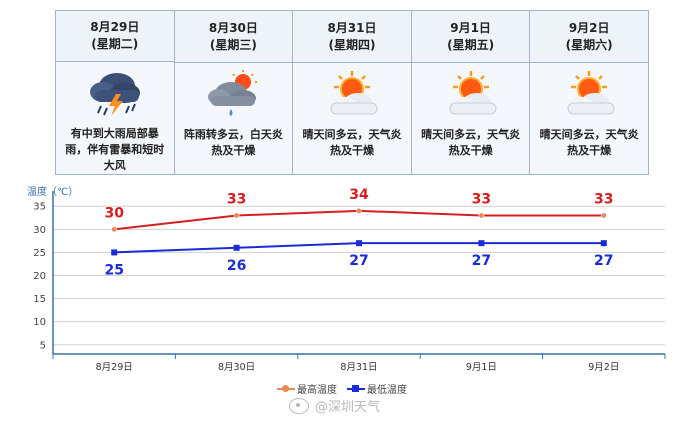  I want to click on forecast-day: 9月1日 (星期五) 晴天间多云，天气炎热及干燥, so click(471, 92).